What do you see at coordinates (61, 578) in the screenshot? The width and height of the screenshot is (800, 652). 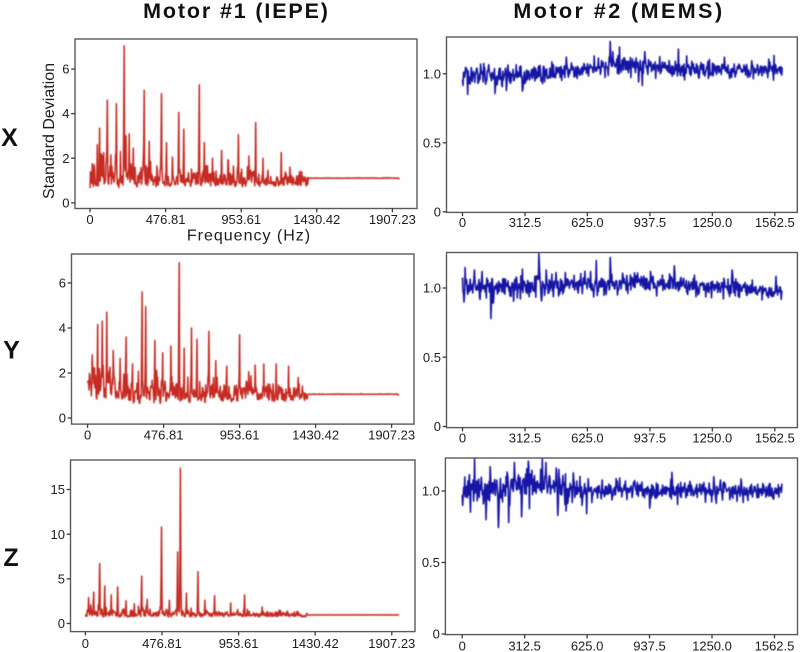 I see `svg-text: 5` at bounding box center [61, 578].